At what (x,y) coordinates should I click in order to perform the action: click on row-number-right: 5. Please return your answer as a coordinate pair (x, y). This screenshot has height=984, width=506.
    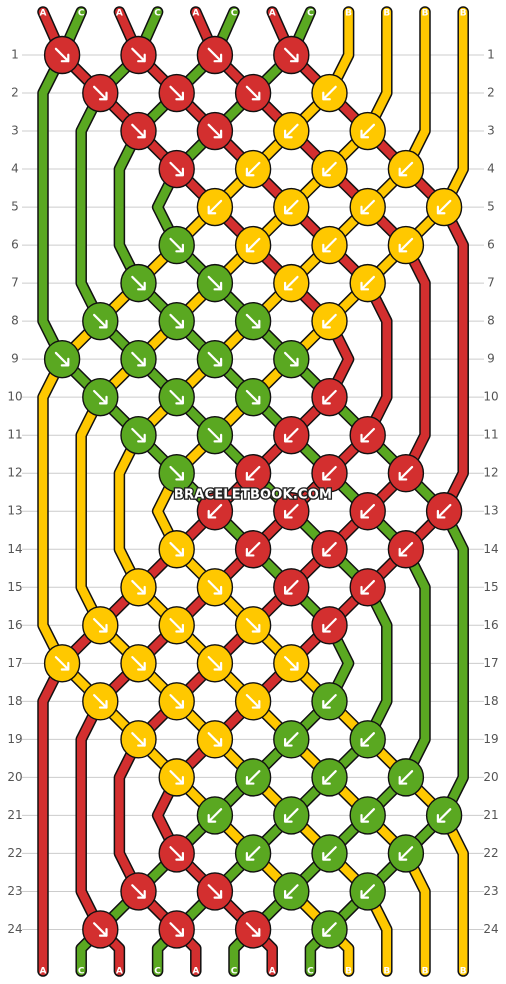
    Looking at the image, I should click on (491, 207).